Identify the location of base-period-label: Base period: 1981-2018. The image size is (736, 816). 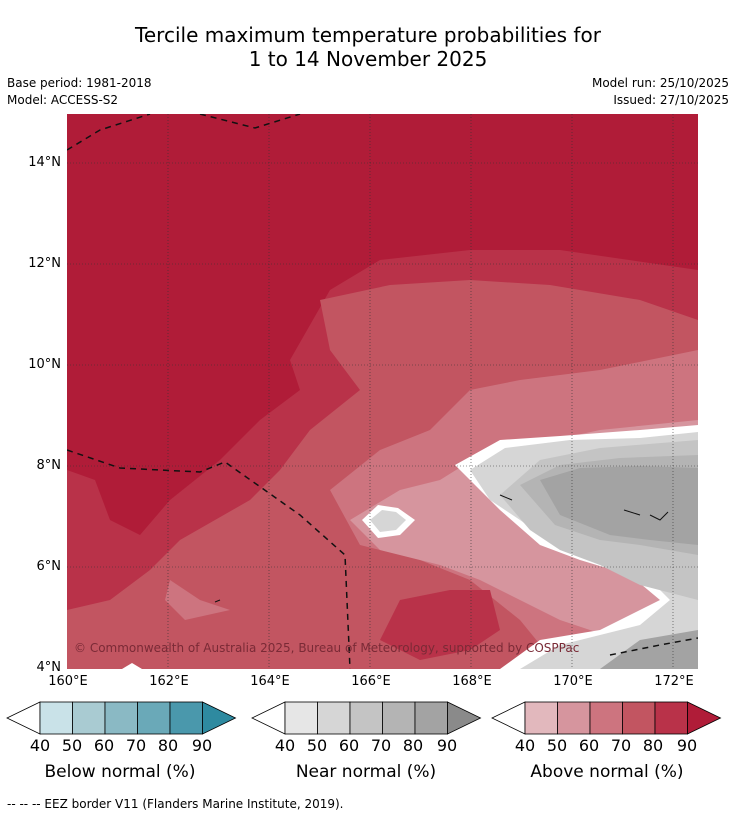
(79, 83).